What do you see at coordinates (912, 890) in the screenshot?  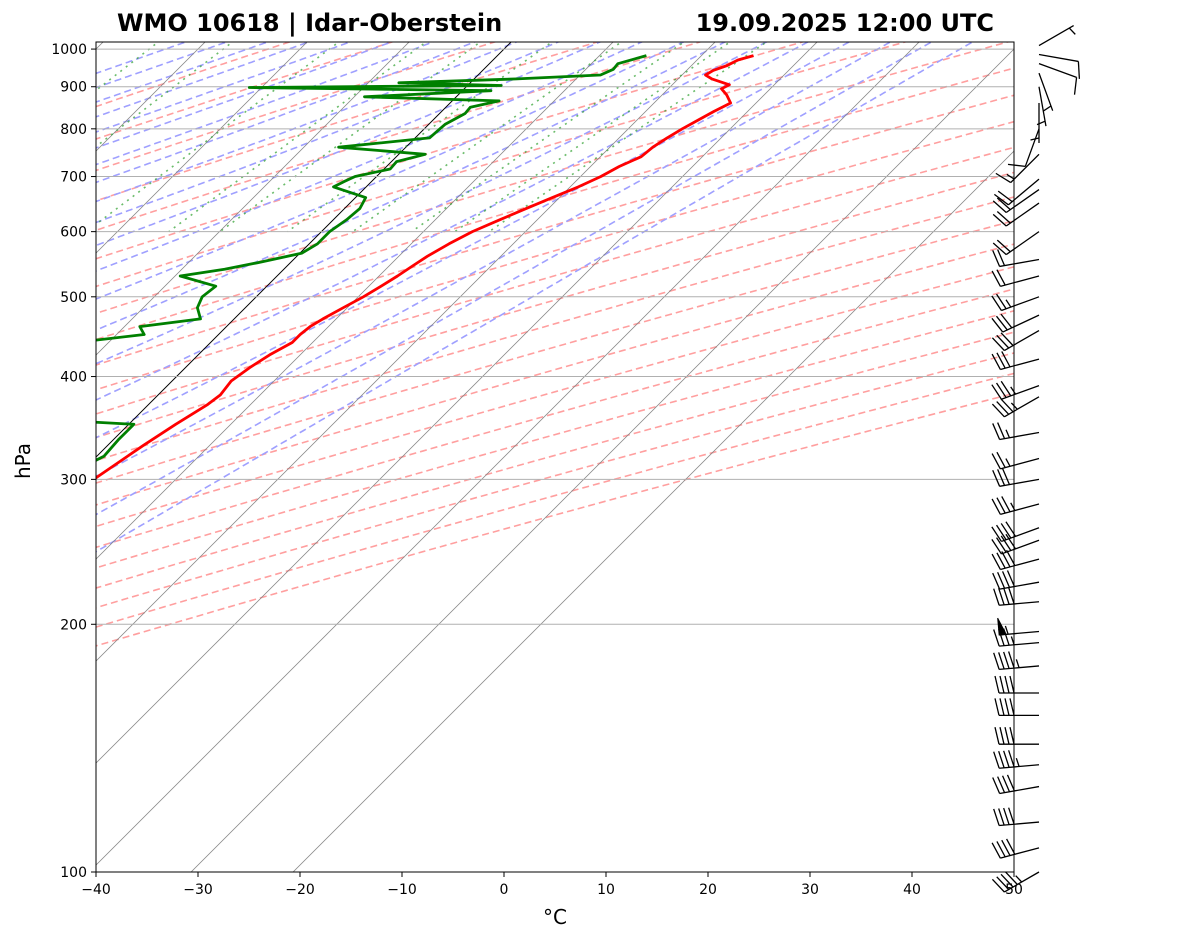 I see `x-tick-label: 40` at bounding box center [912, 890].